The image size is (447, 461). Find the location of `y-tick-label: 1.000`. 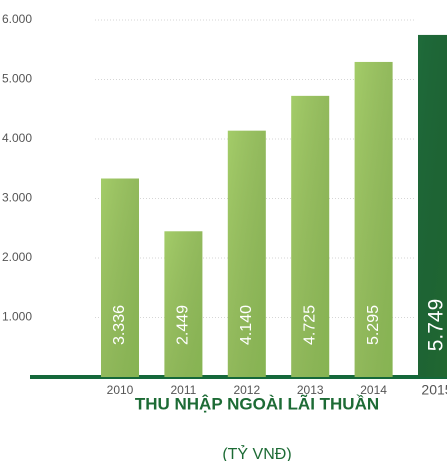

y-tick-label: 1.000 is located at coordinates (17, 317).